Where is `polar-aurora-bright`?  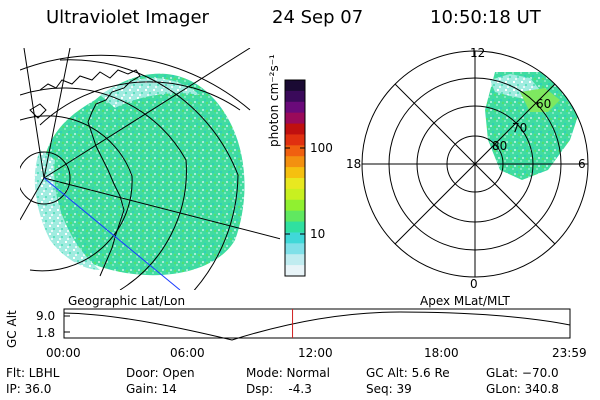 polar-aurora-bright is located at coordinates (540, 100).